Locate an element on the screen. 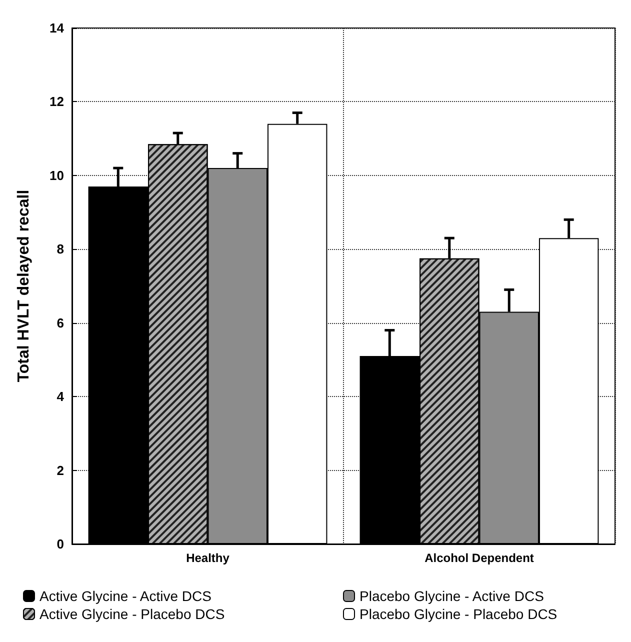 This screenshot has height=642, width=631. y-tick-label: 14 is located at coordinates (57, 28).